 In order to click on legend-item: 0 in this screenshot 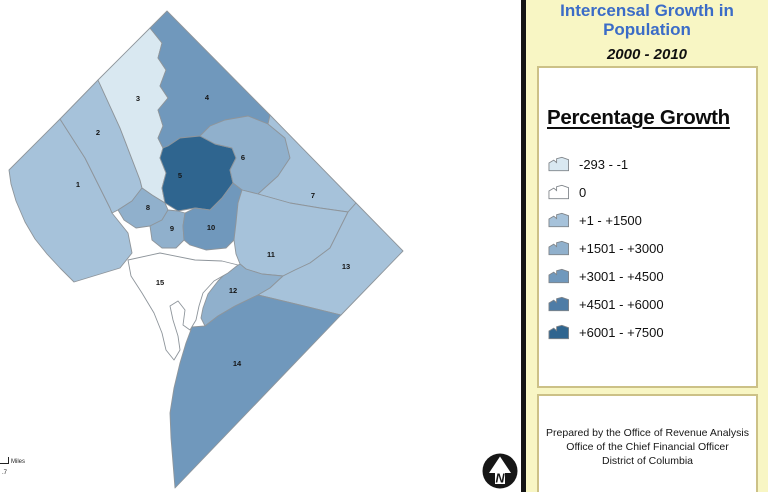, I will do `click(652, 192)`.